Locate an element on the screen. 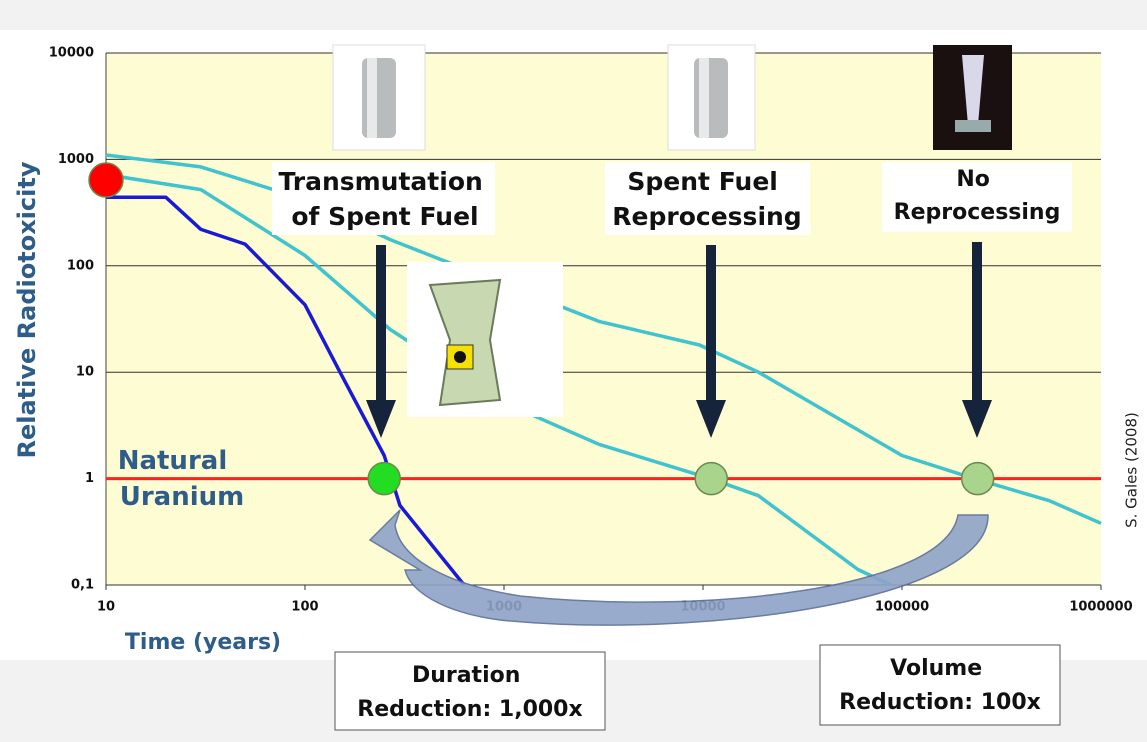 This screenshot has width=1147, height=742. x-tick-label: 1000000 is located at coordinates (1100, 607).